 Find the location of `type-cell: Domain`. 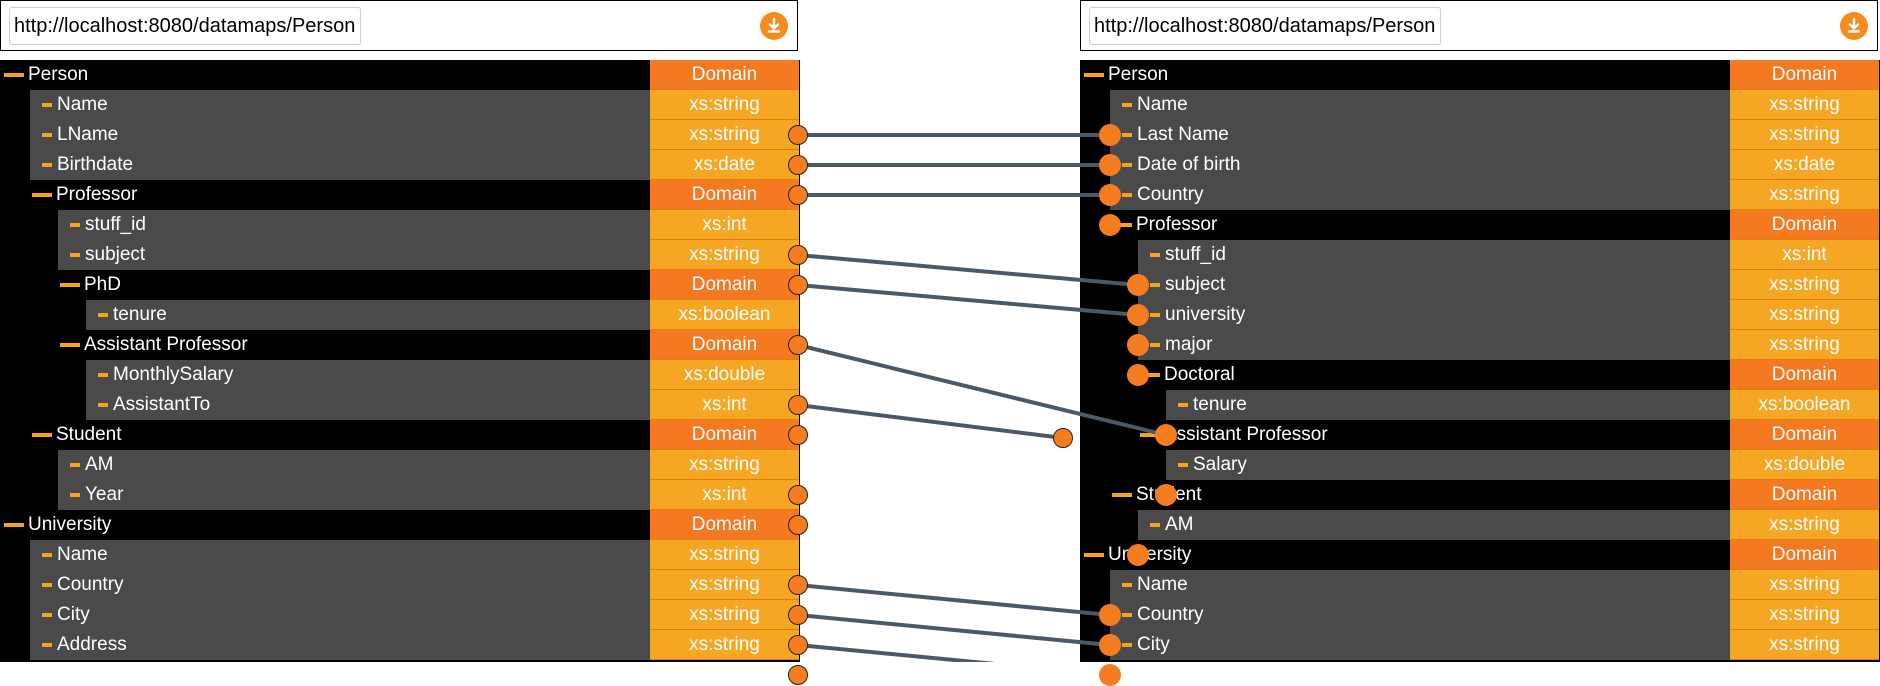

type-cell: Domain is located at coordinates (724, 345).